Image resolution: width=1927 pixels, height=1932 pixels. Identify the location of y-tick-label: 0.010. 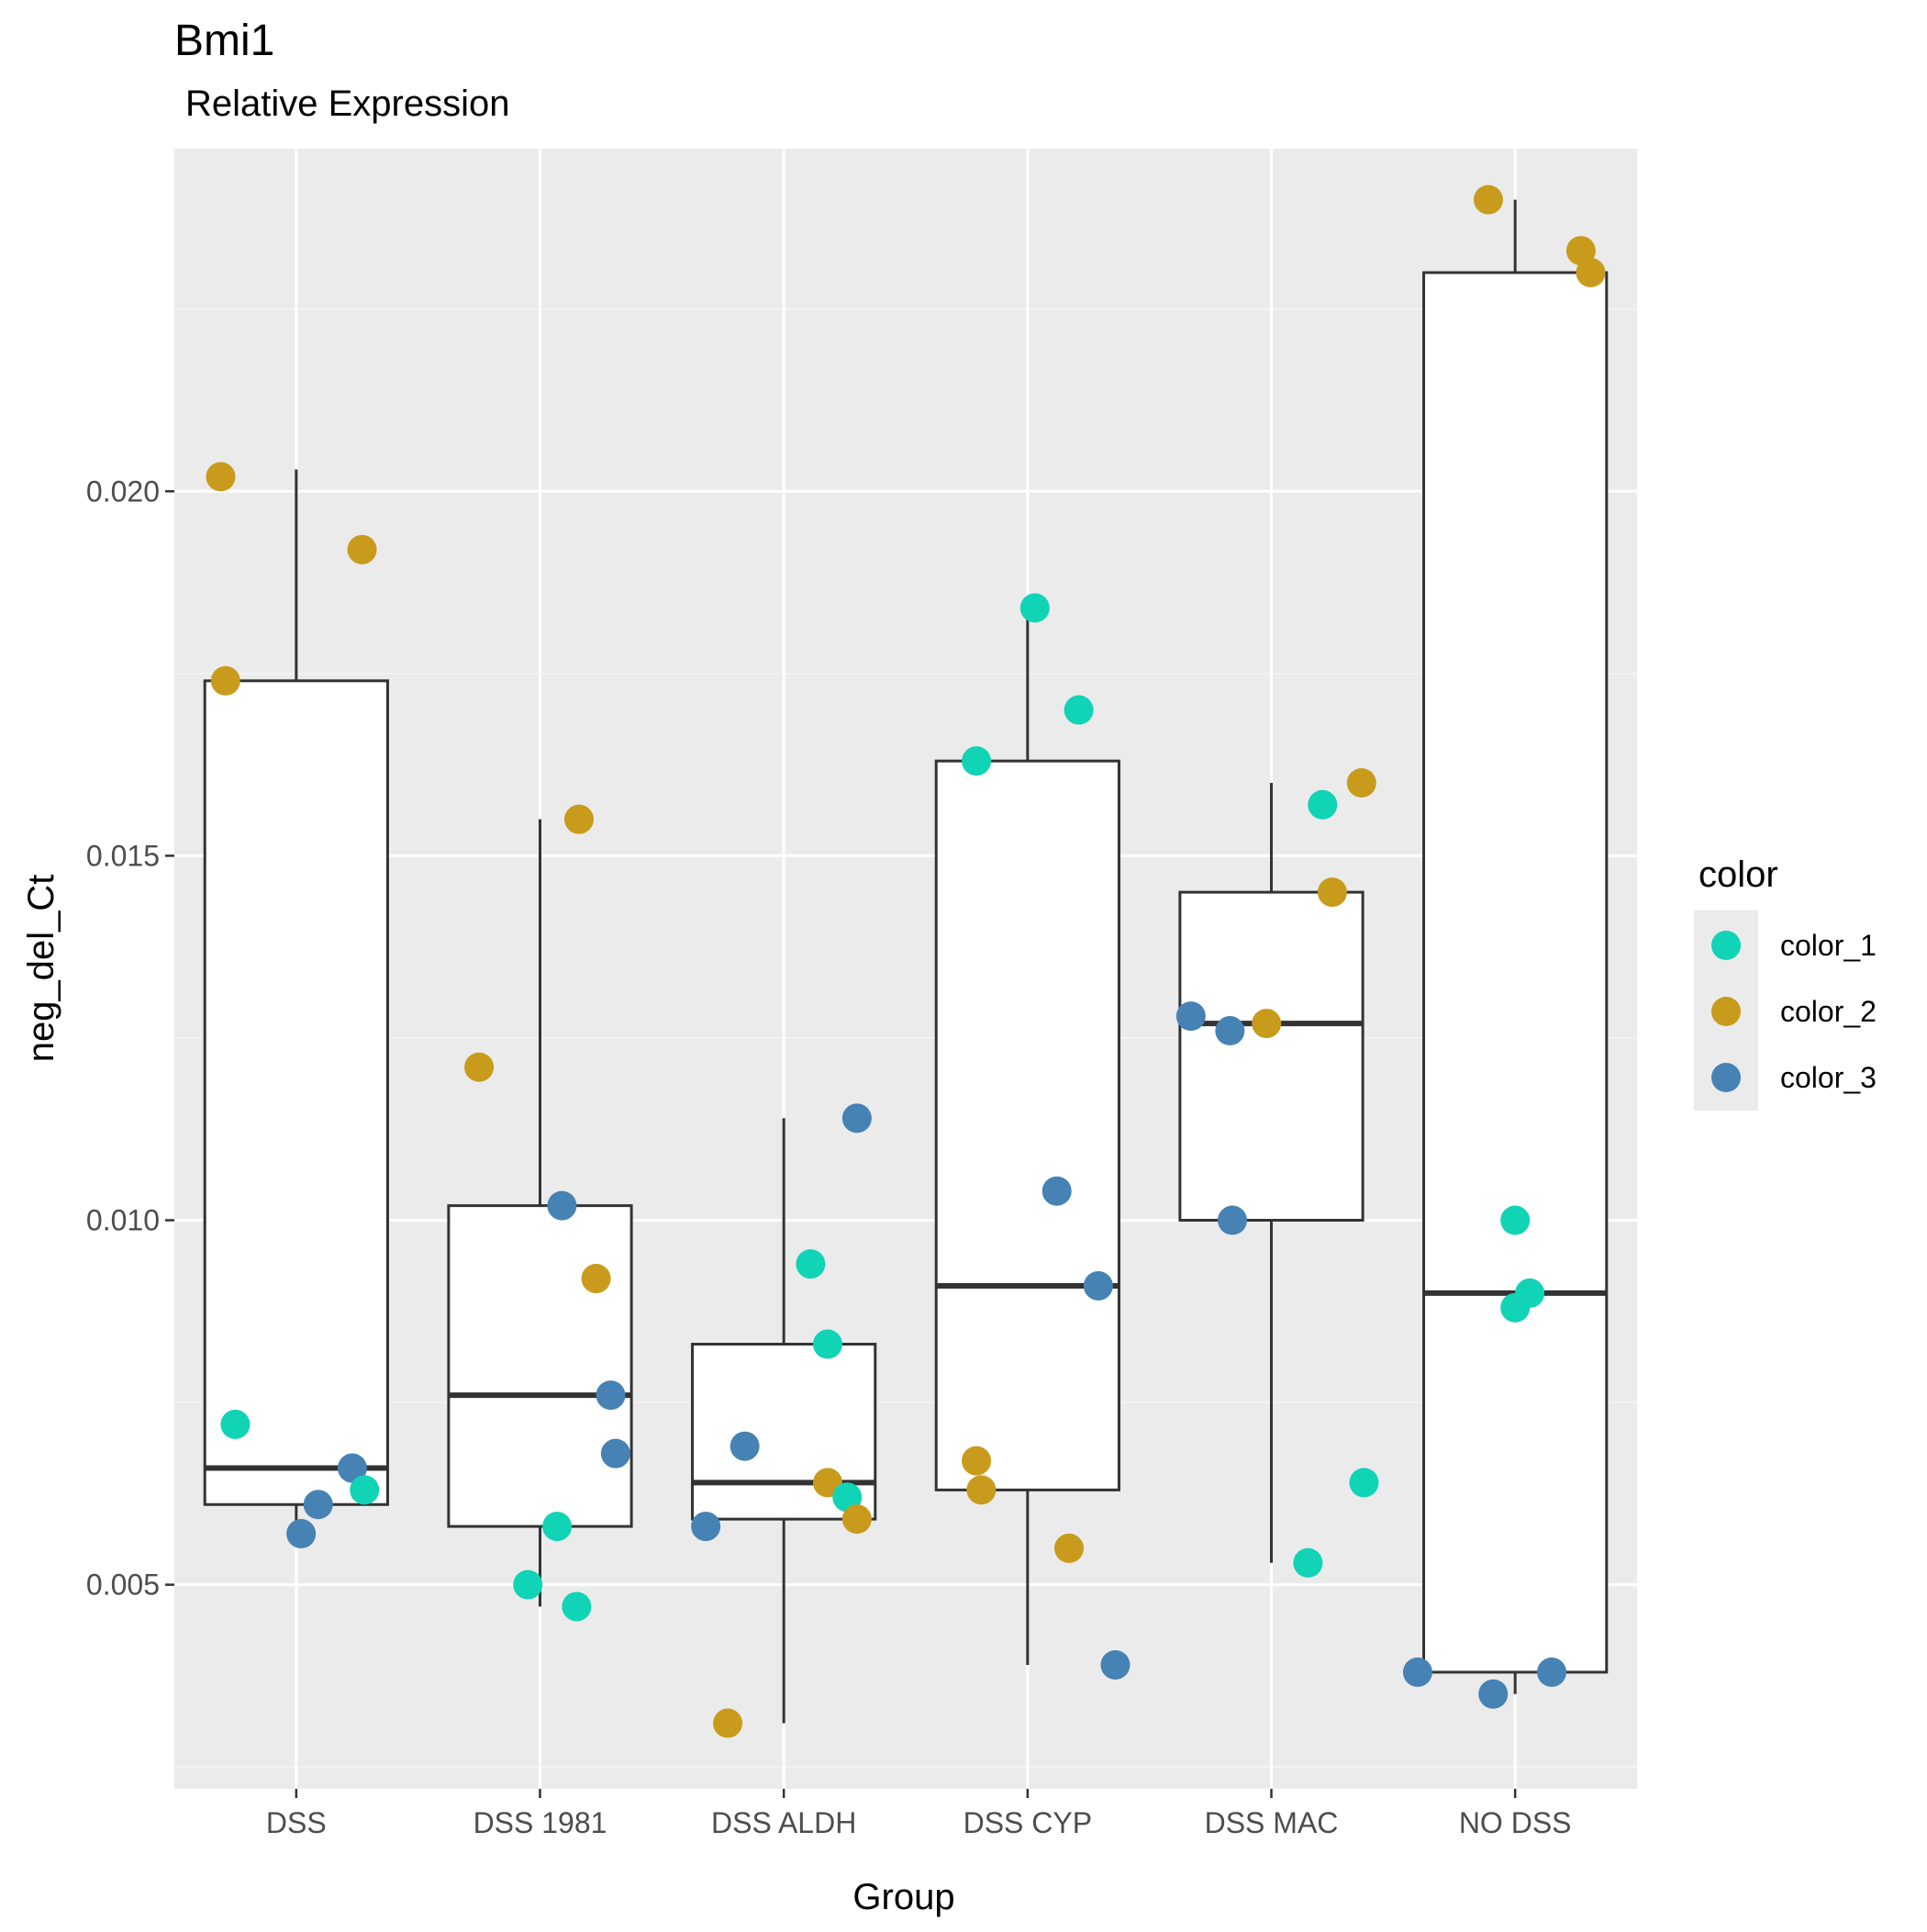
(123, 1220).